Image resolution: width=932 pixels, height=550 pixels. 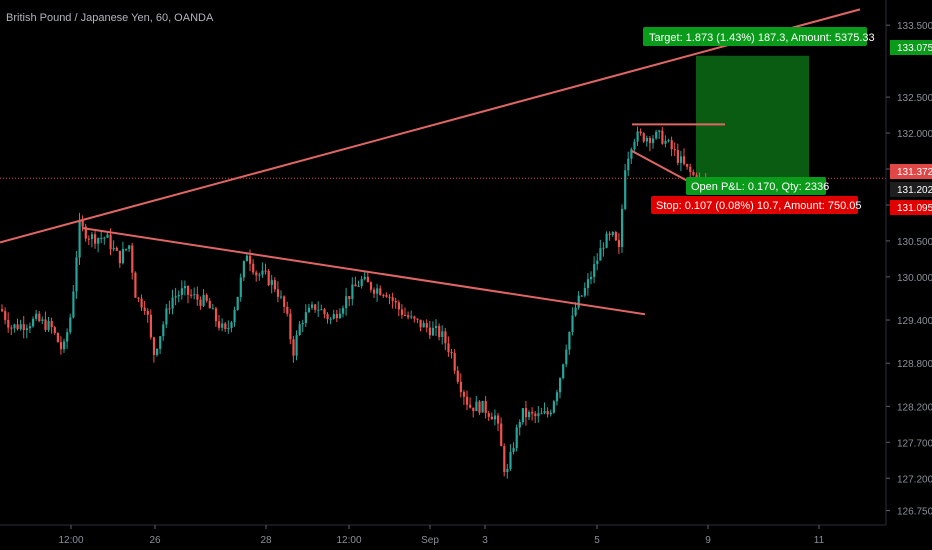 I want to click on price-tick-label: 132.000, so click(x=914, y=134).